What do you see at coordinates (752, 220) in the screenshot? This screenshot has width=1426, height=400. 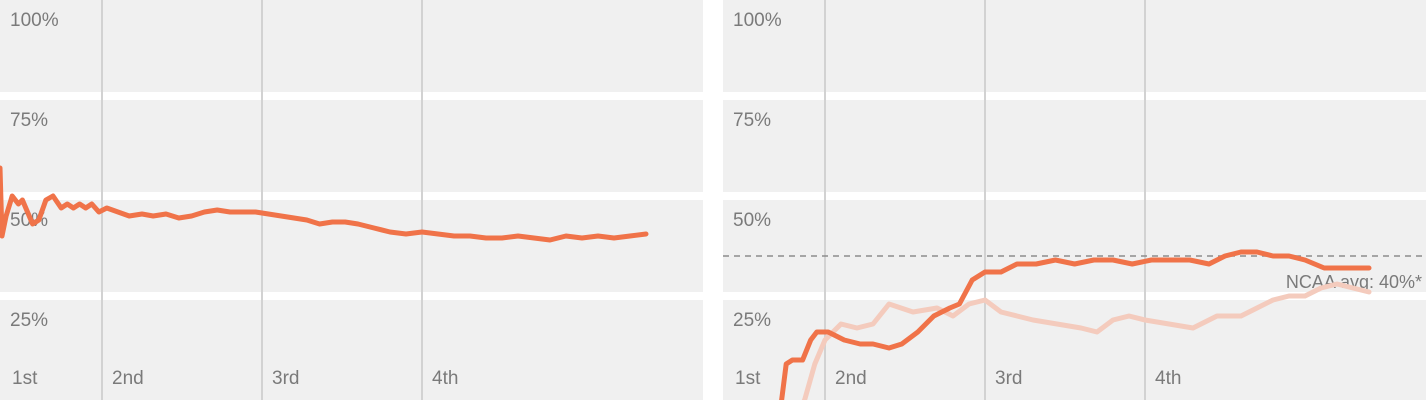 I see `y-tick-label: 50%` at bounding box center [752, 220].